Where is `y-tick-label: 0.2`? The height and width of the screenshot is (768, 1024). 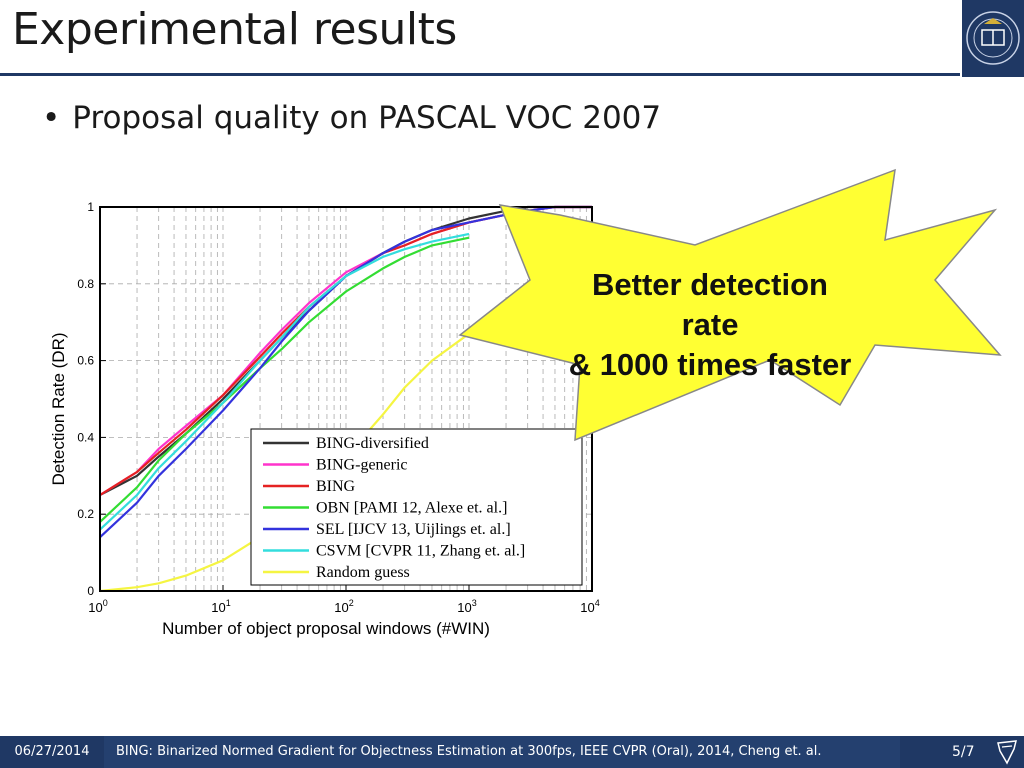 y-tick-label: 0.2 is located at coordinates (85, 514).